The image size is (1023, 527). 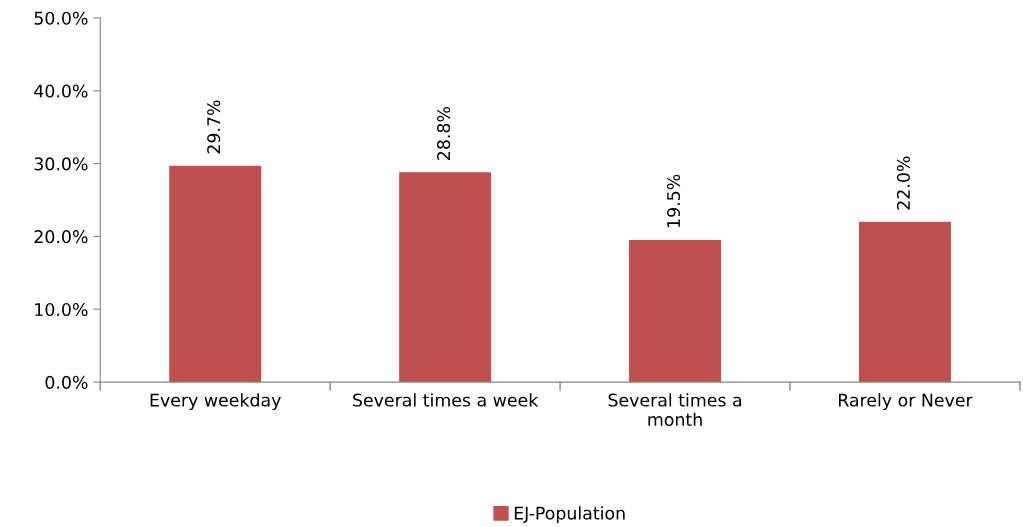 I want to click on data-label: 19.5%, so click(x=673, y=201).